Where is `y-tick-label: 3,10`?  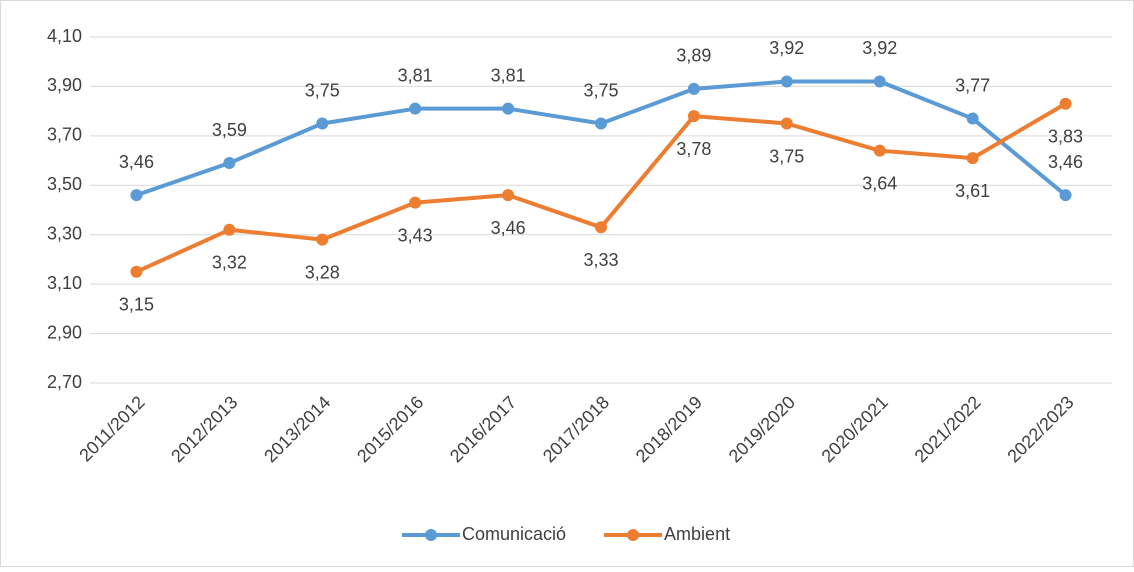 y-tick-label: 3,10 is located at coordinates (64, 283).